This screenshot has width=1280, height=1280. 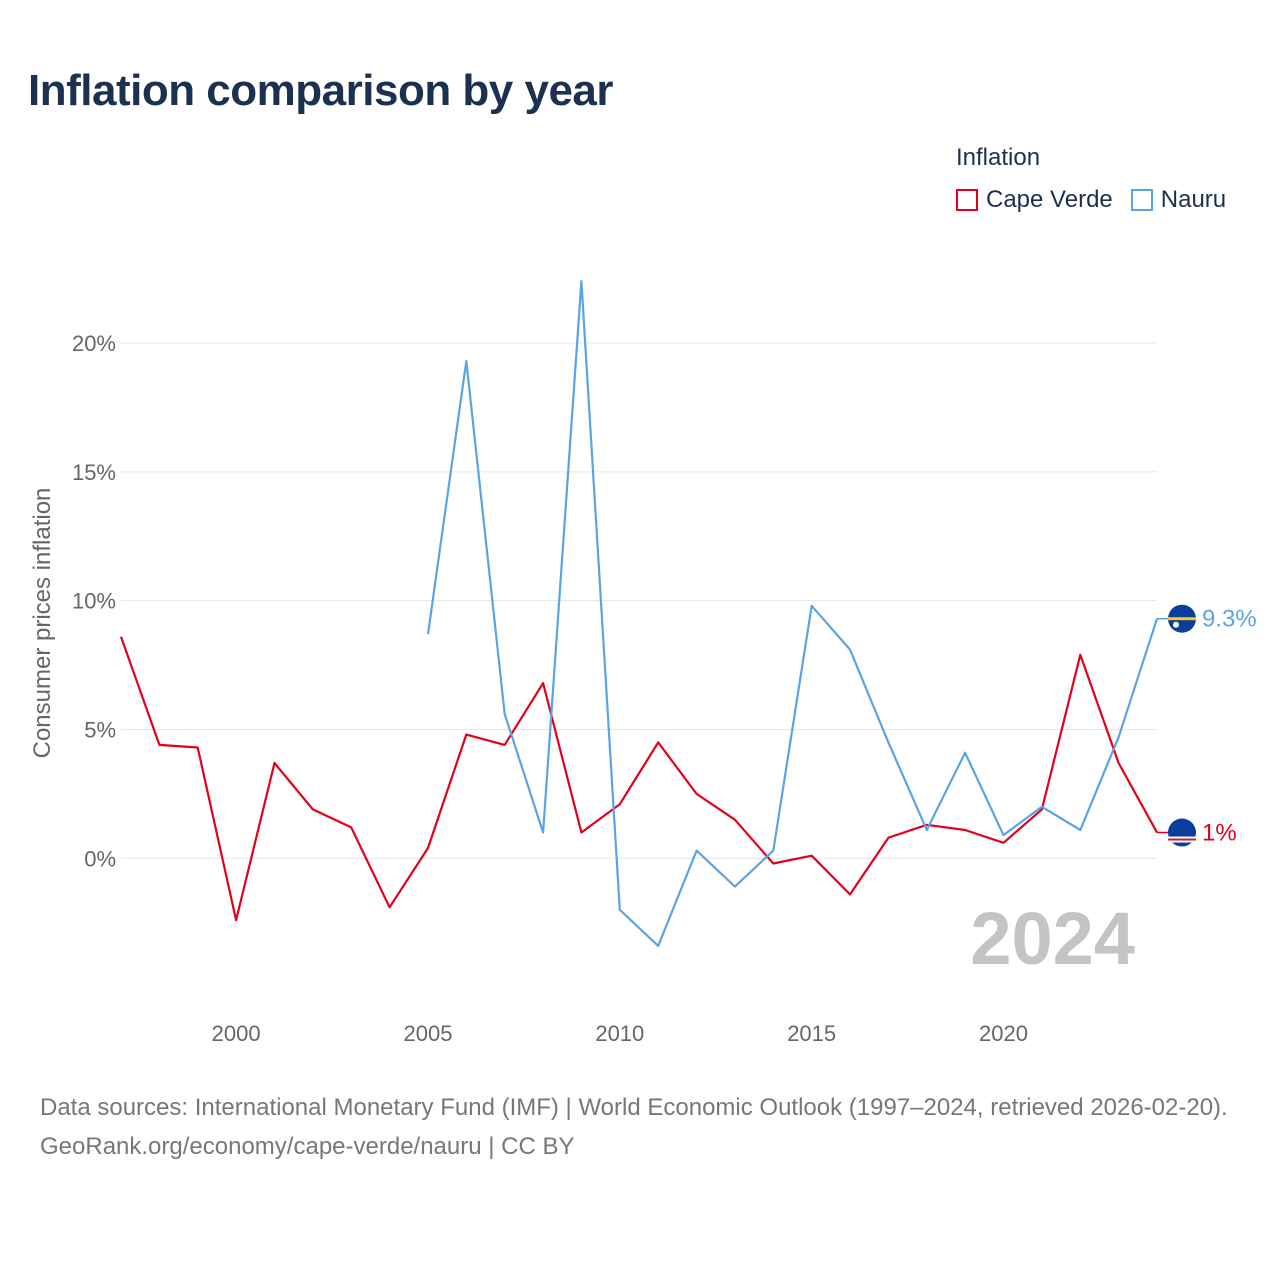 I want to click on flag-marker-cape-verde, so click(x=1182, y=832).